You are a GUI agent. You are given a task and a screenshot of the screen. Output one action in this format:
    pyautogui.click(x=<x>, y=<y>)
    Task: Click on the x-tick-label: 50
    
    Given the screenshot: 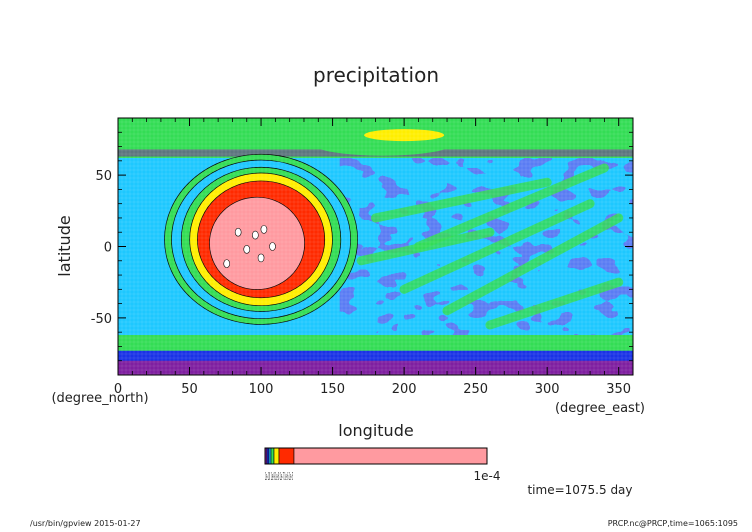 What is the action you would take?
    pyautogui.click(x=189, y=389)
    